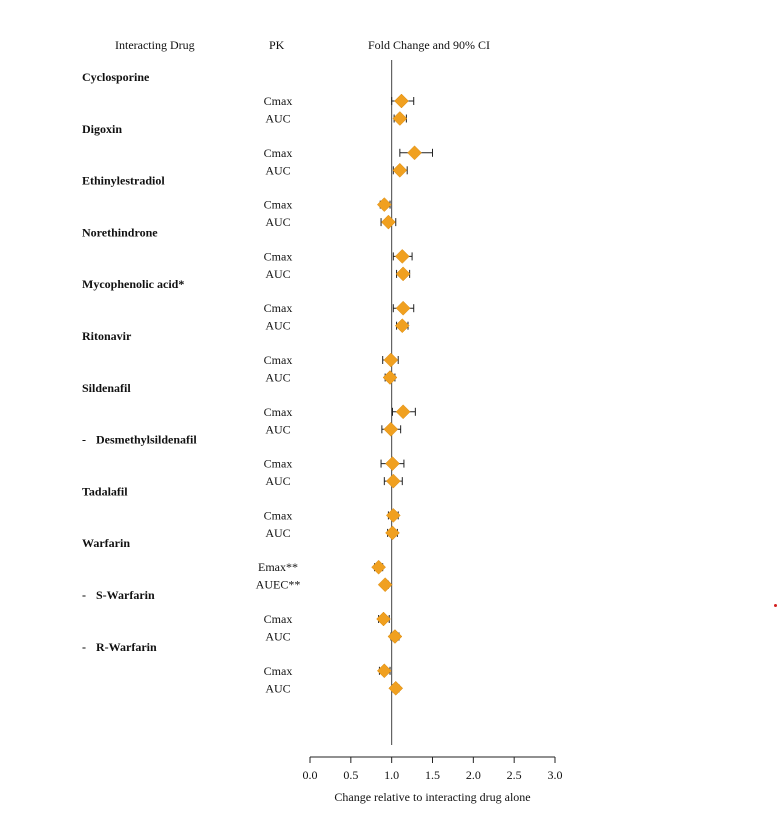 Image resolution: width=779 pixels, height=816 pixels. What do you see at coordinates (125, 595) in the screenshot?
I see `group-label: S-Warfarin` at bounding box center [125, 595].